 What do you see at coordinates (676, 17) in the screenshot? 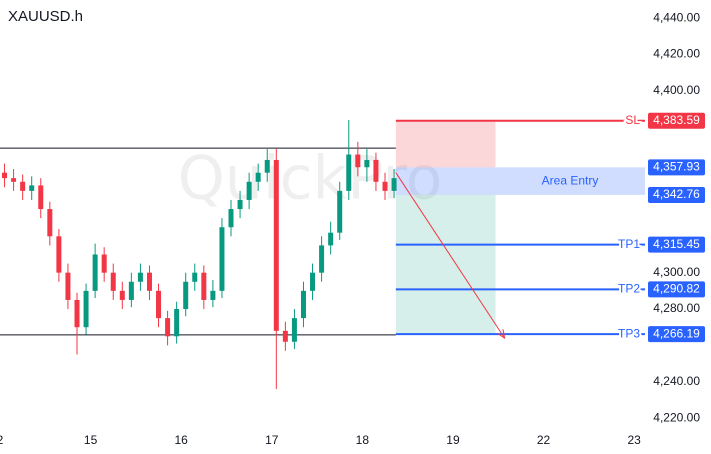
I see `y-tick-label: 4,440.00` at bounding box center [676, 17].